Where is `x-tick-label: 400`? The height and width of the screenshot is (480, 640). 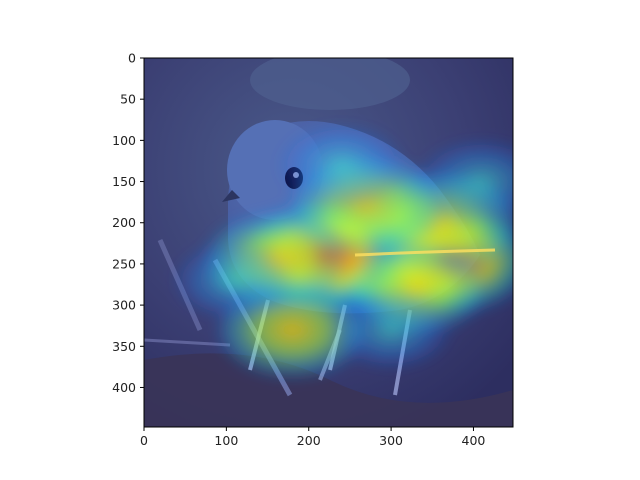
x-tick-label: 400 is located at coordinates (474, 440).